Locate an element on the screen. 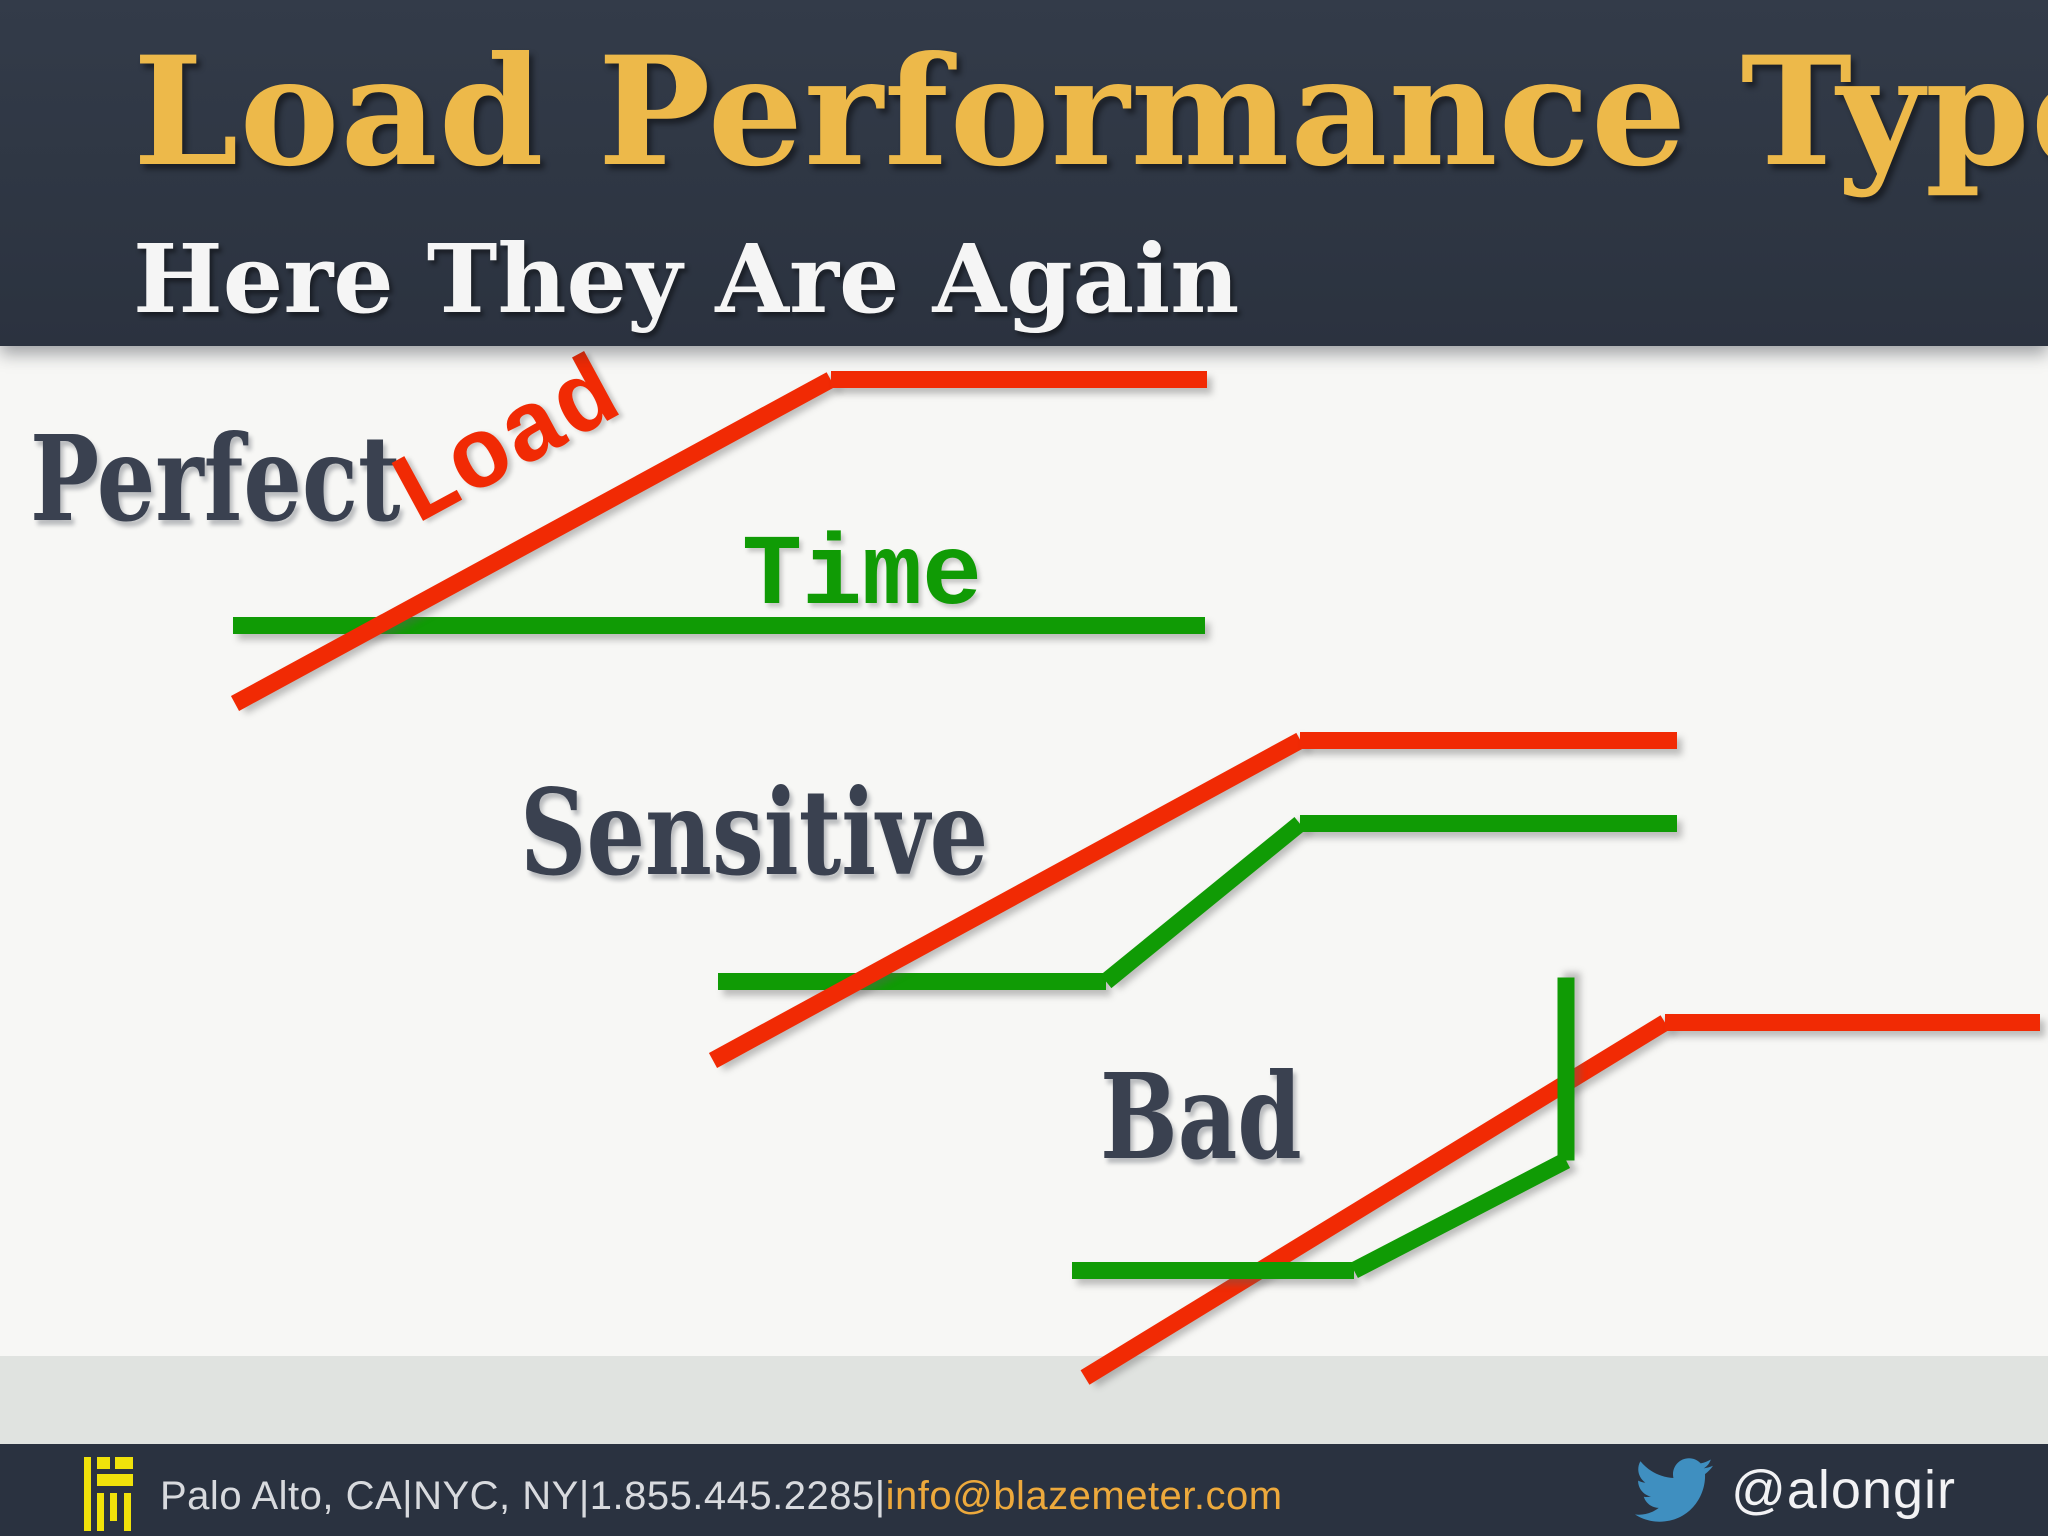 The width and height of the screenshot is (2048, 1536). diagram-label-perfect: Perfect is located at coordinates (215, 478).